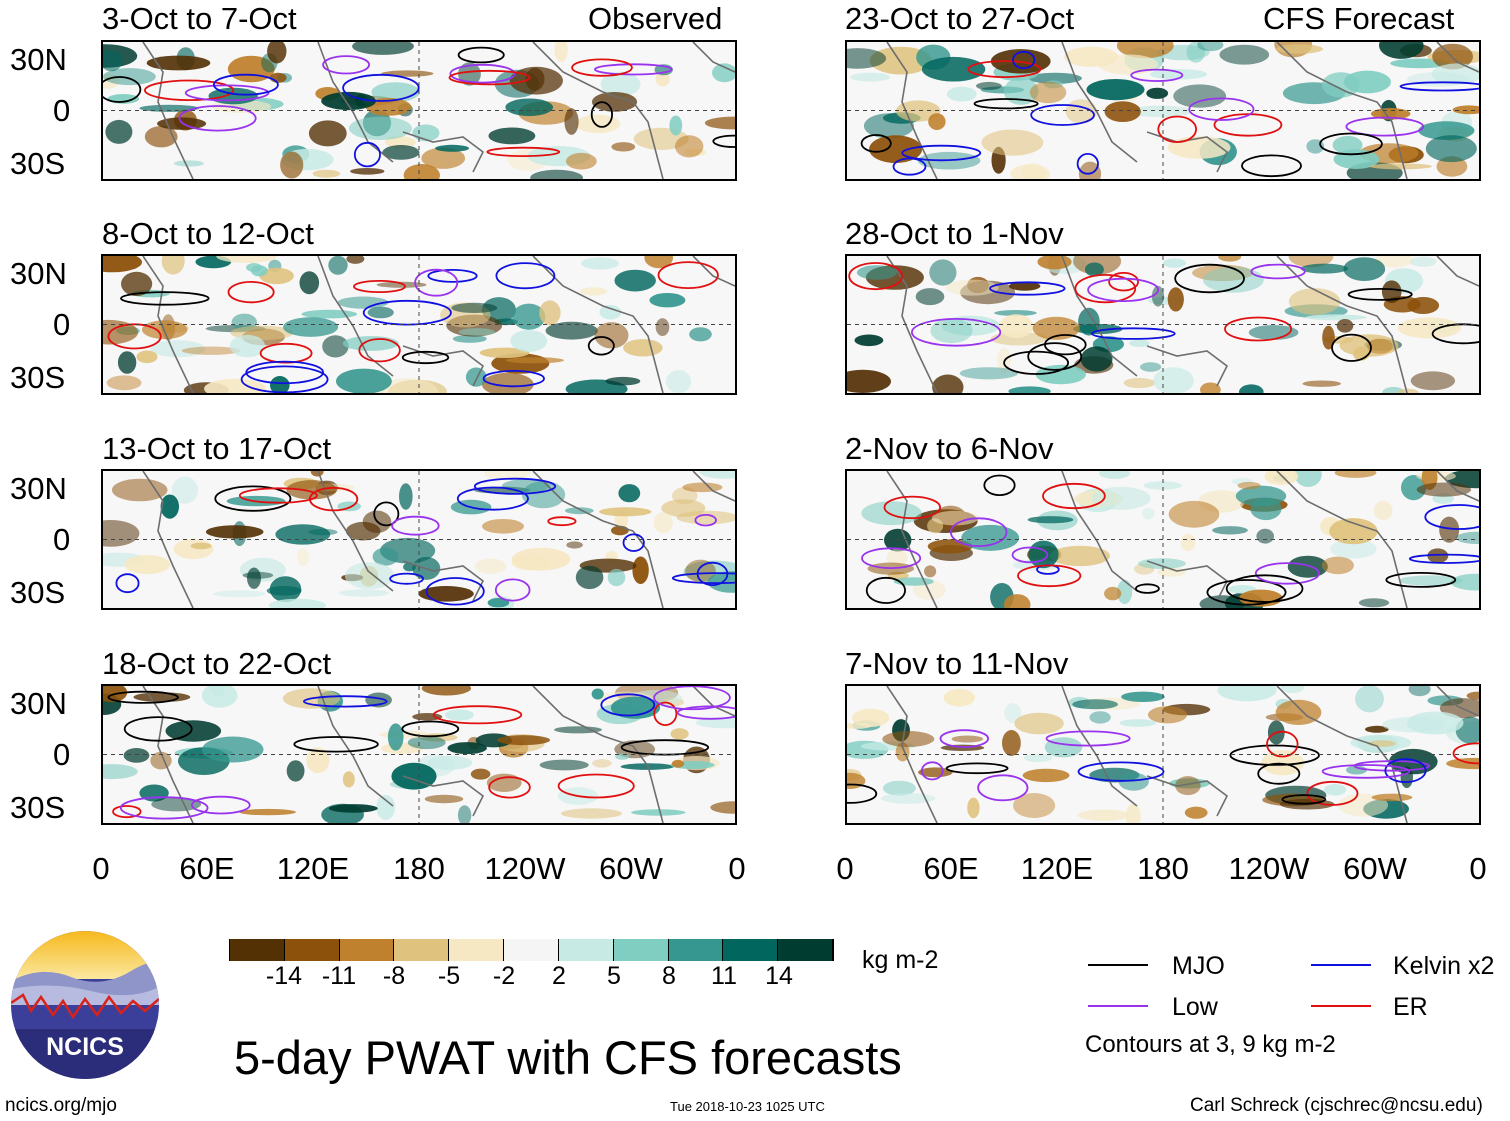 The height and width of the screenshot is (1121, 1510). I want to click on footer-left: ncics.org/mjo, so click(61, 1105).